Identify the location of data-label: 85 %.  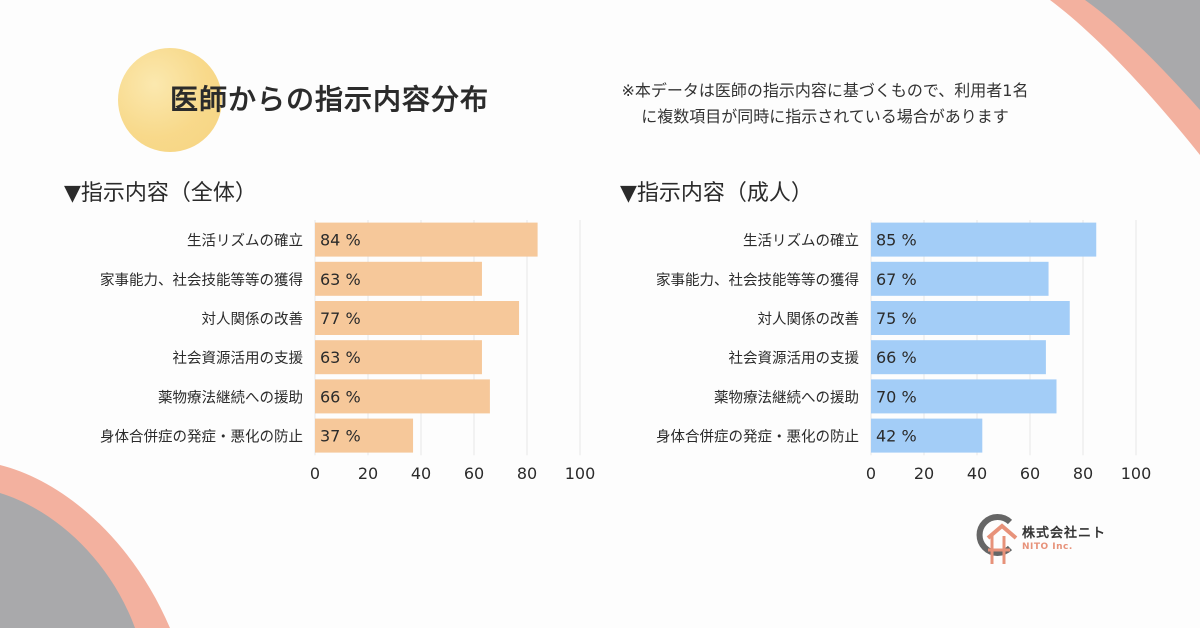
(896, 240).